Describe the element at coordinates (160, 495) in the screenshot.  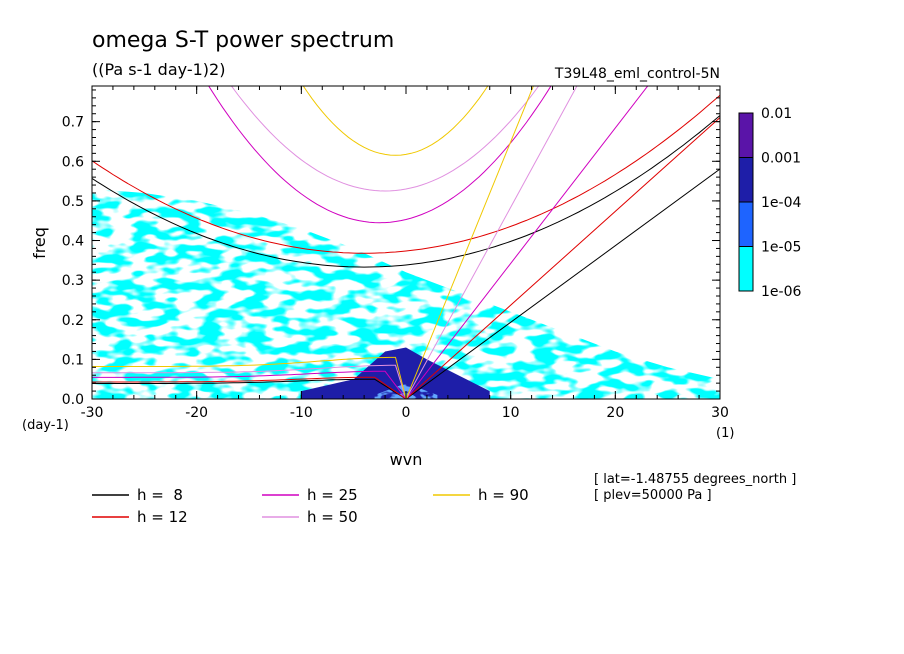
I see `legend-label: h = 8` at that location.